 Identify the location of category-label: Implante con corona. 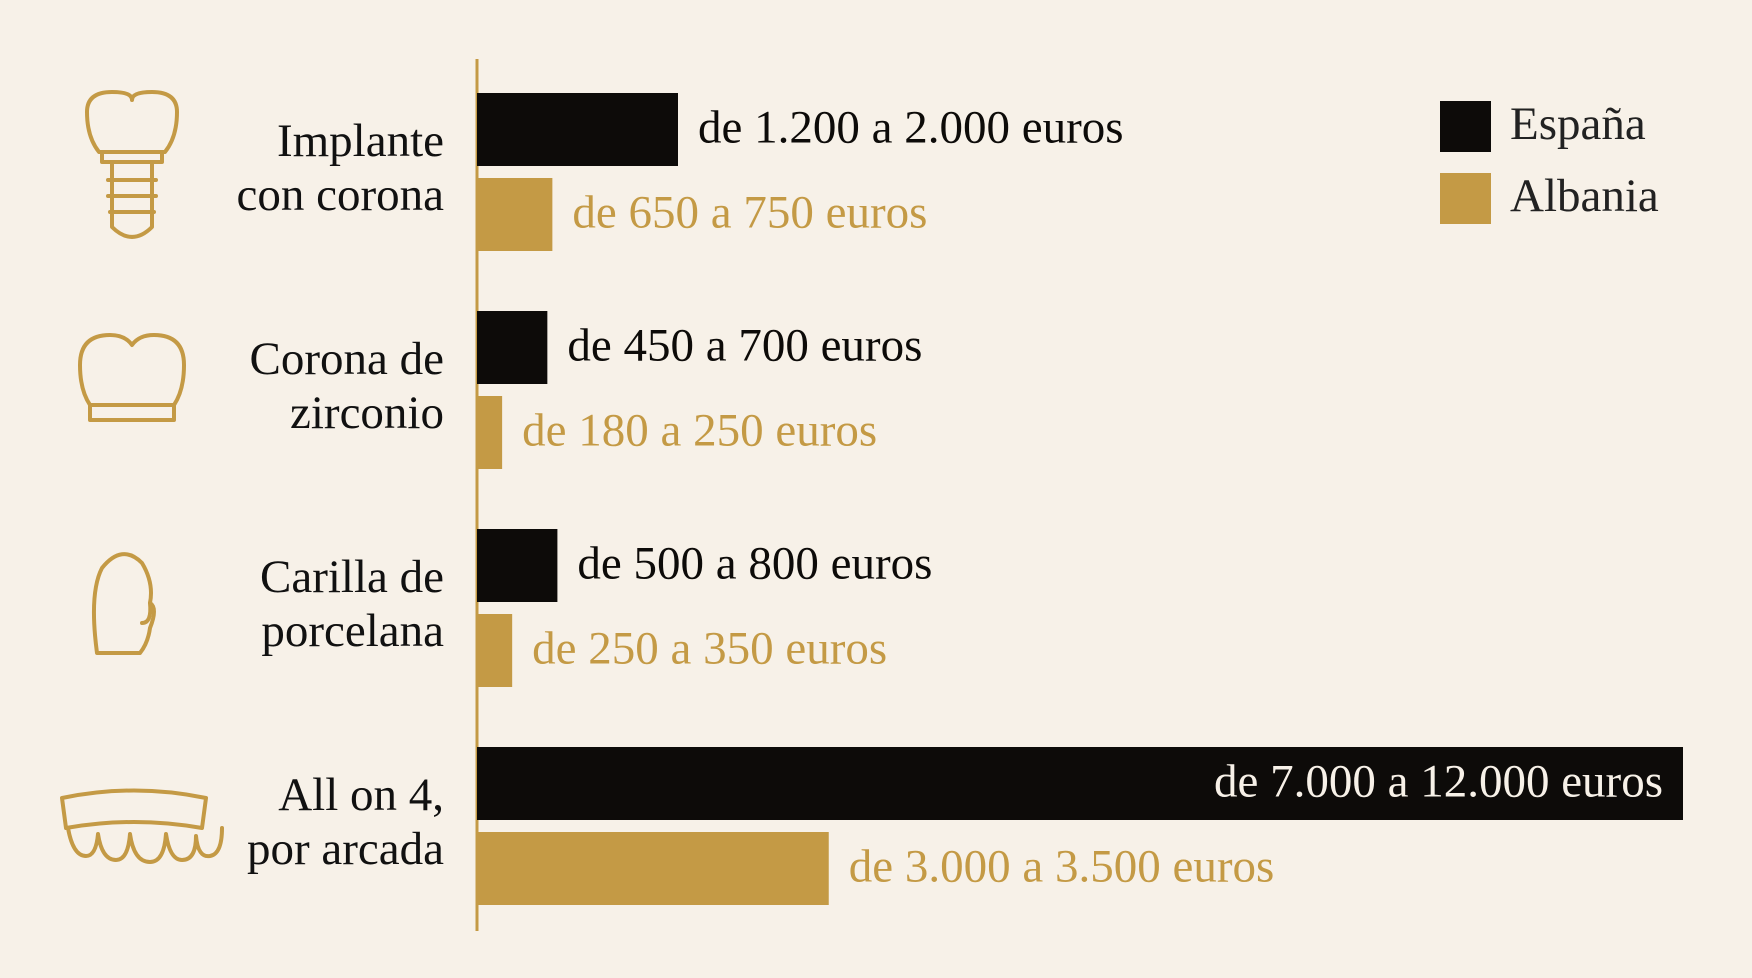
(341, 168).